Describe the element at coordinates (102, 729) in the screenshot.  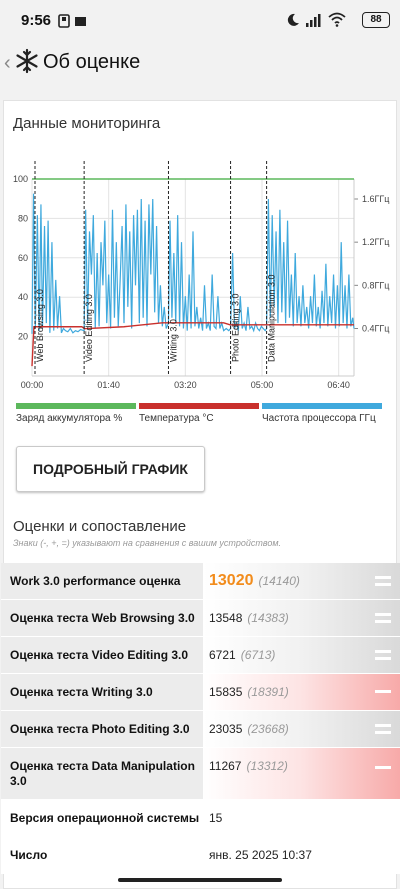
I see `score-name: Оценка теста Photo Editing 3.0` at that location.